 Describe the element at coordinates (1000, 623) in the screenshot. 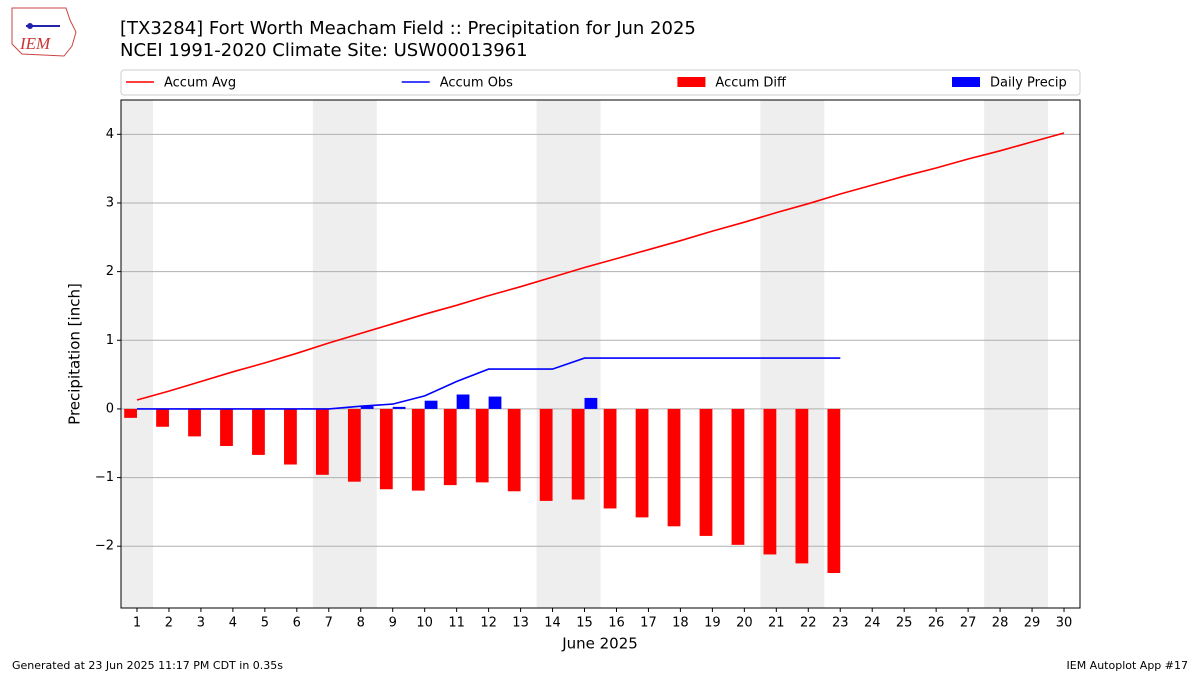

I see `x-tick-label: 28` at that location.